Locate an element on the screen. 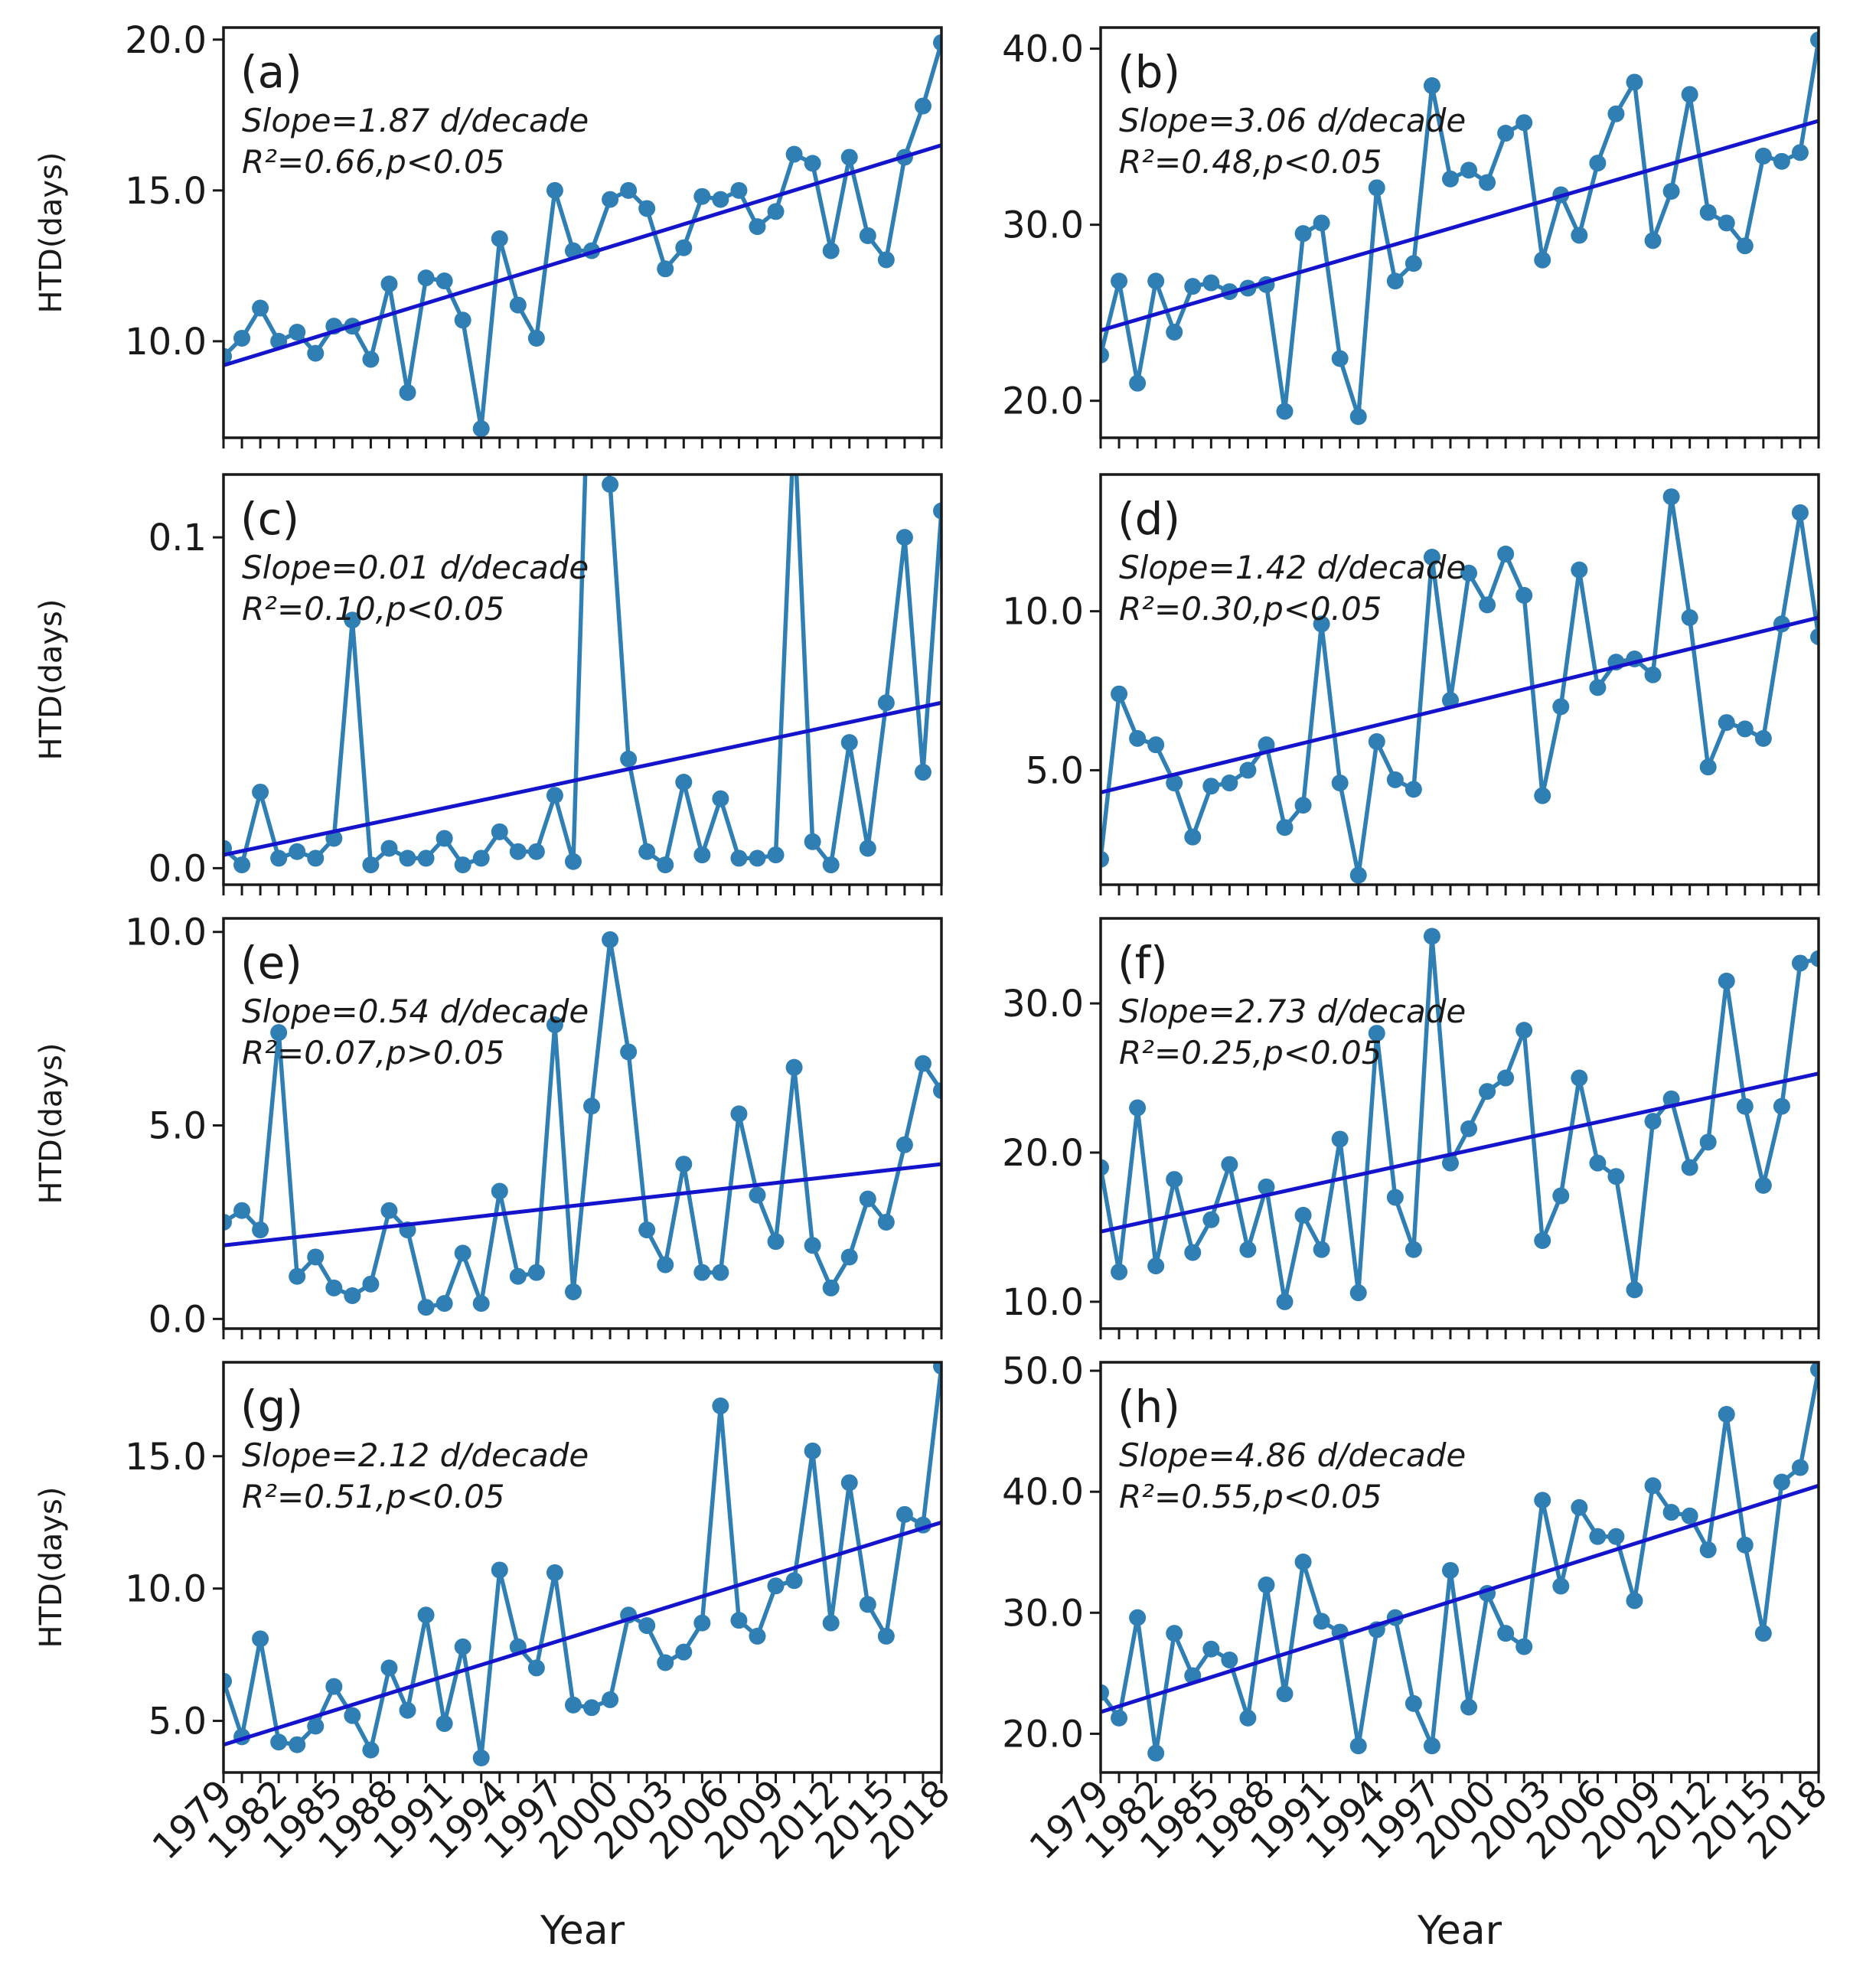  y-tick-label: 50.0 is located at coordinates (1043, 1371).